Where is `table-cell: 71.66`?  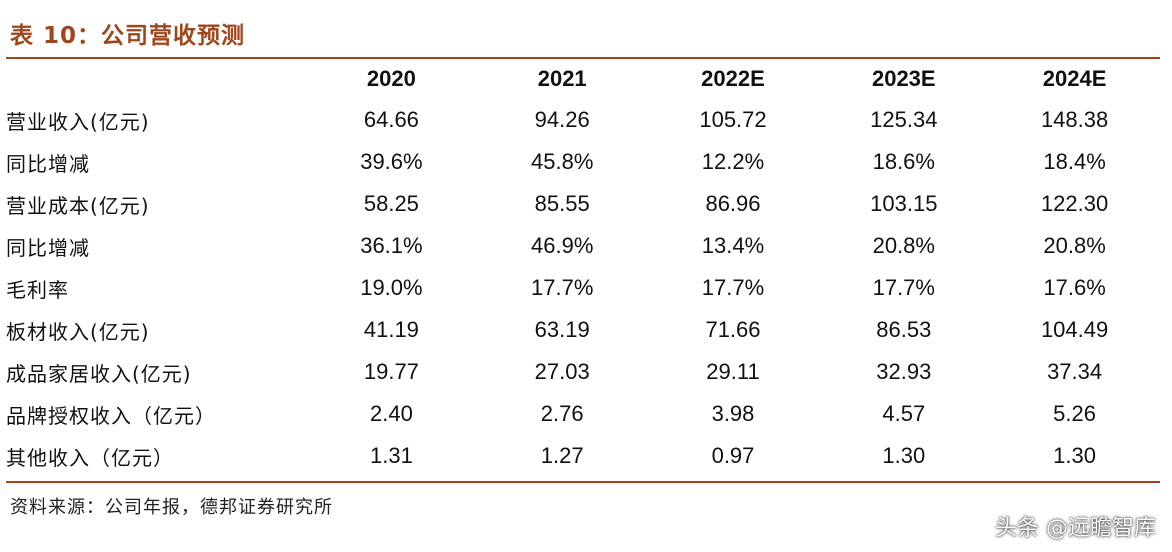 table-cell: 71.66 is located at coordinates (733, 329).